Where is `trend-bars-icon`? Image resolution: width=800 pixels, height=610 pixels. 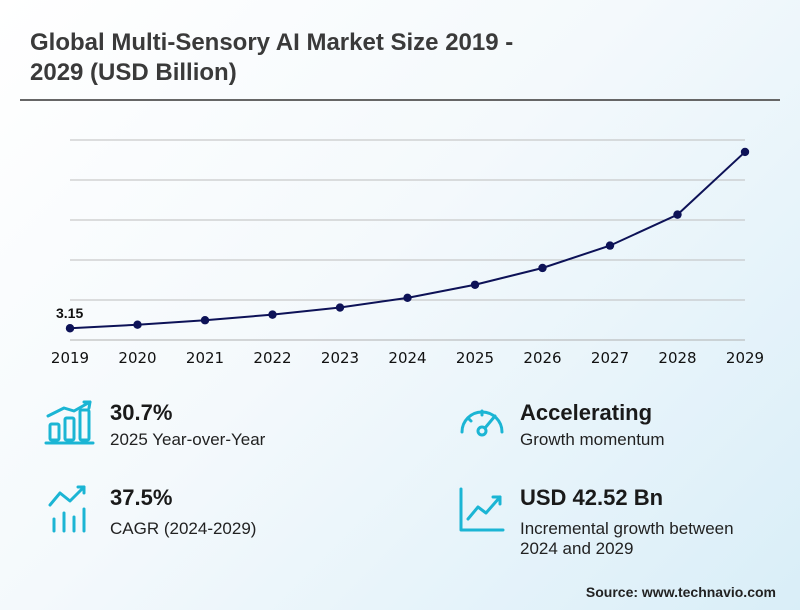 trend-bars-icon is located at coordinates (67, 509).